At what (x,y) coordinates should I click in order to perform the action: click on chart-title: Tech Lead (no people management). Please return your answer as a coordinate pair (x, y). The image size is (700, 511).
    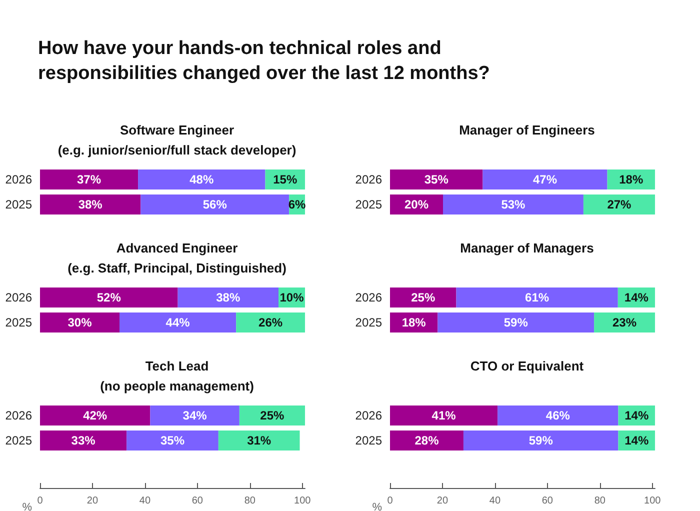
    Looking at the image, I should click on (177, 376).